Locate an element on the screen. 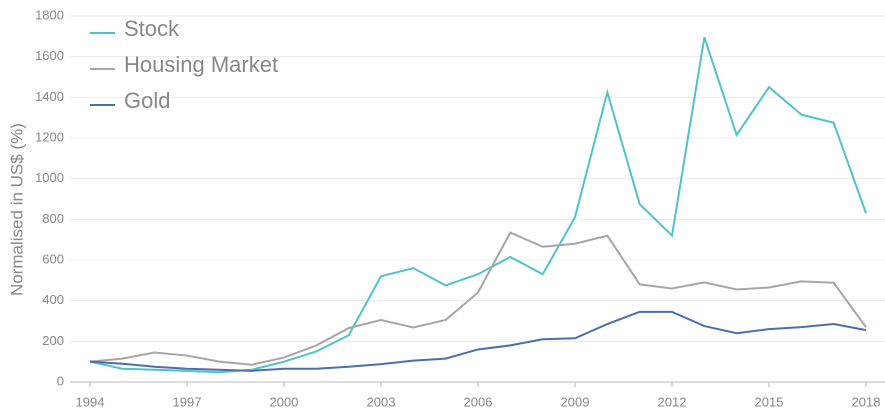 The width and height of the screenshot is (885, 412). y-tick-label: 600 is located at coordinates (53, 258).